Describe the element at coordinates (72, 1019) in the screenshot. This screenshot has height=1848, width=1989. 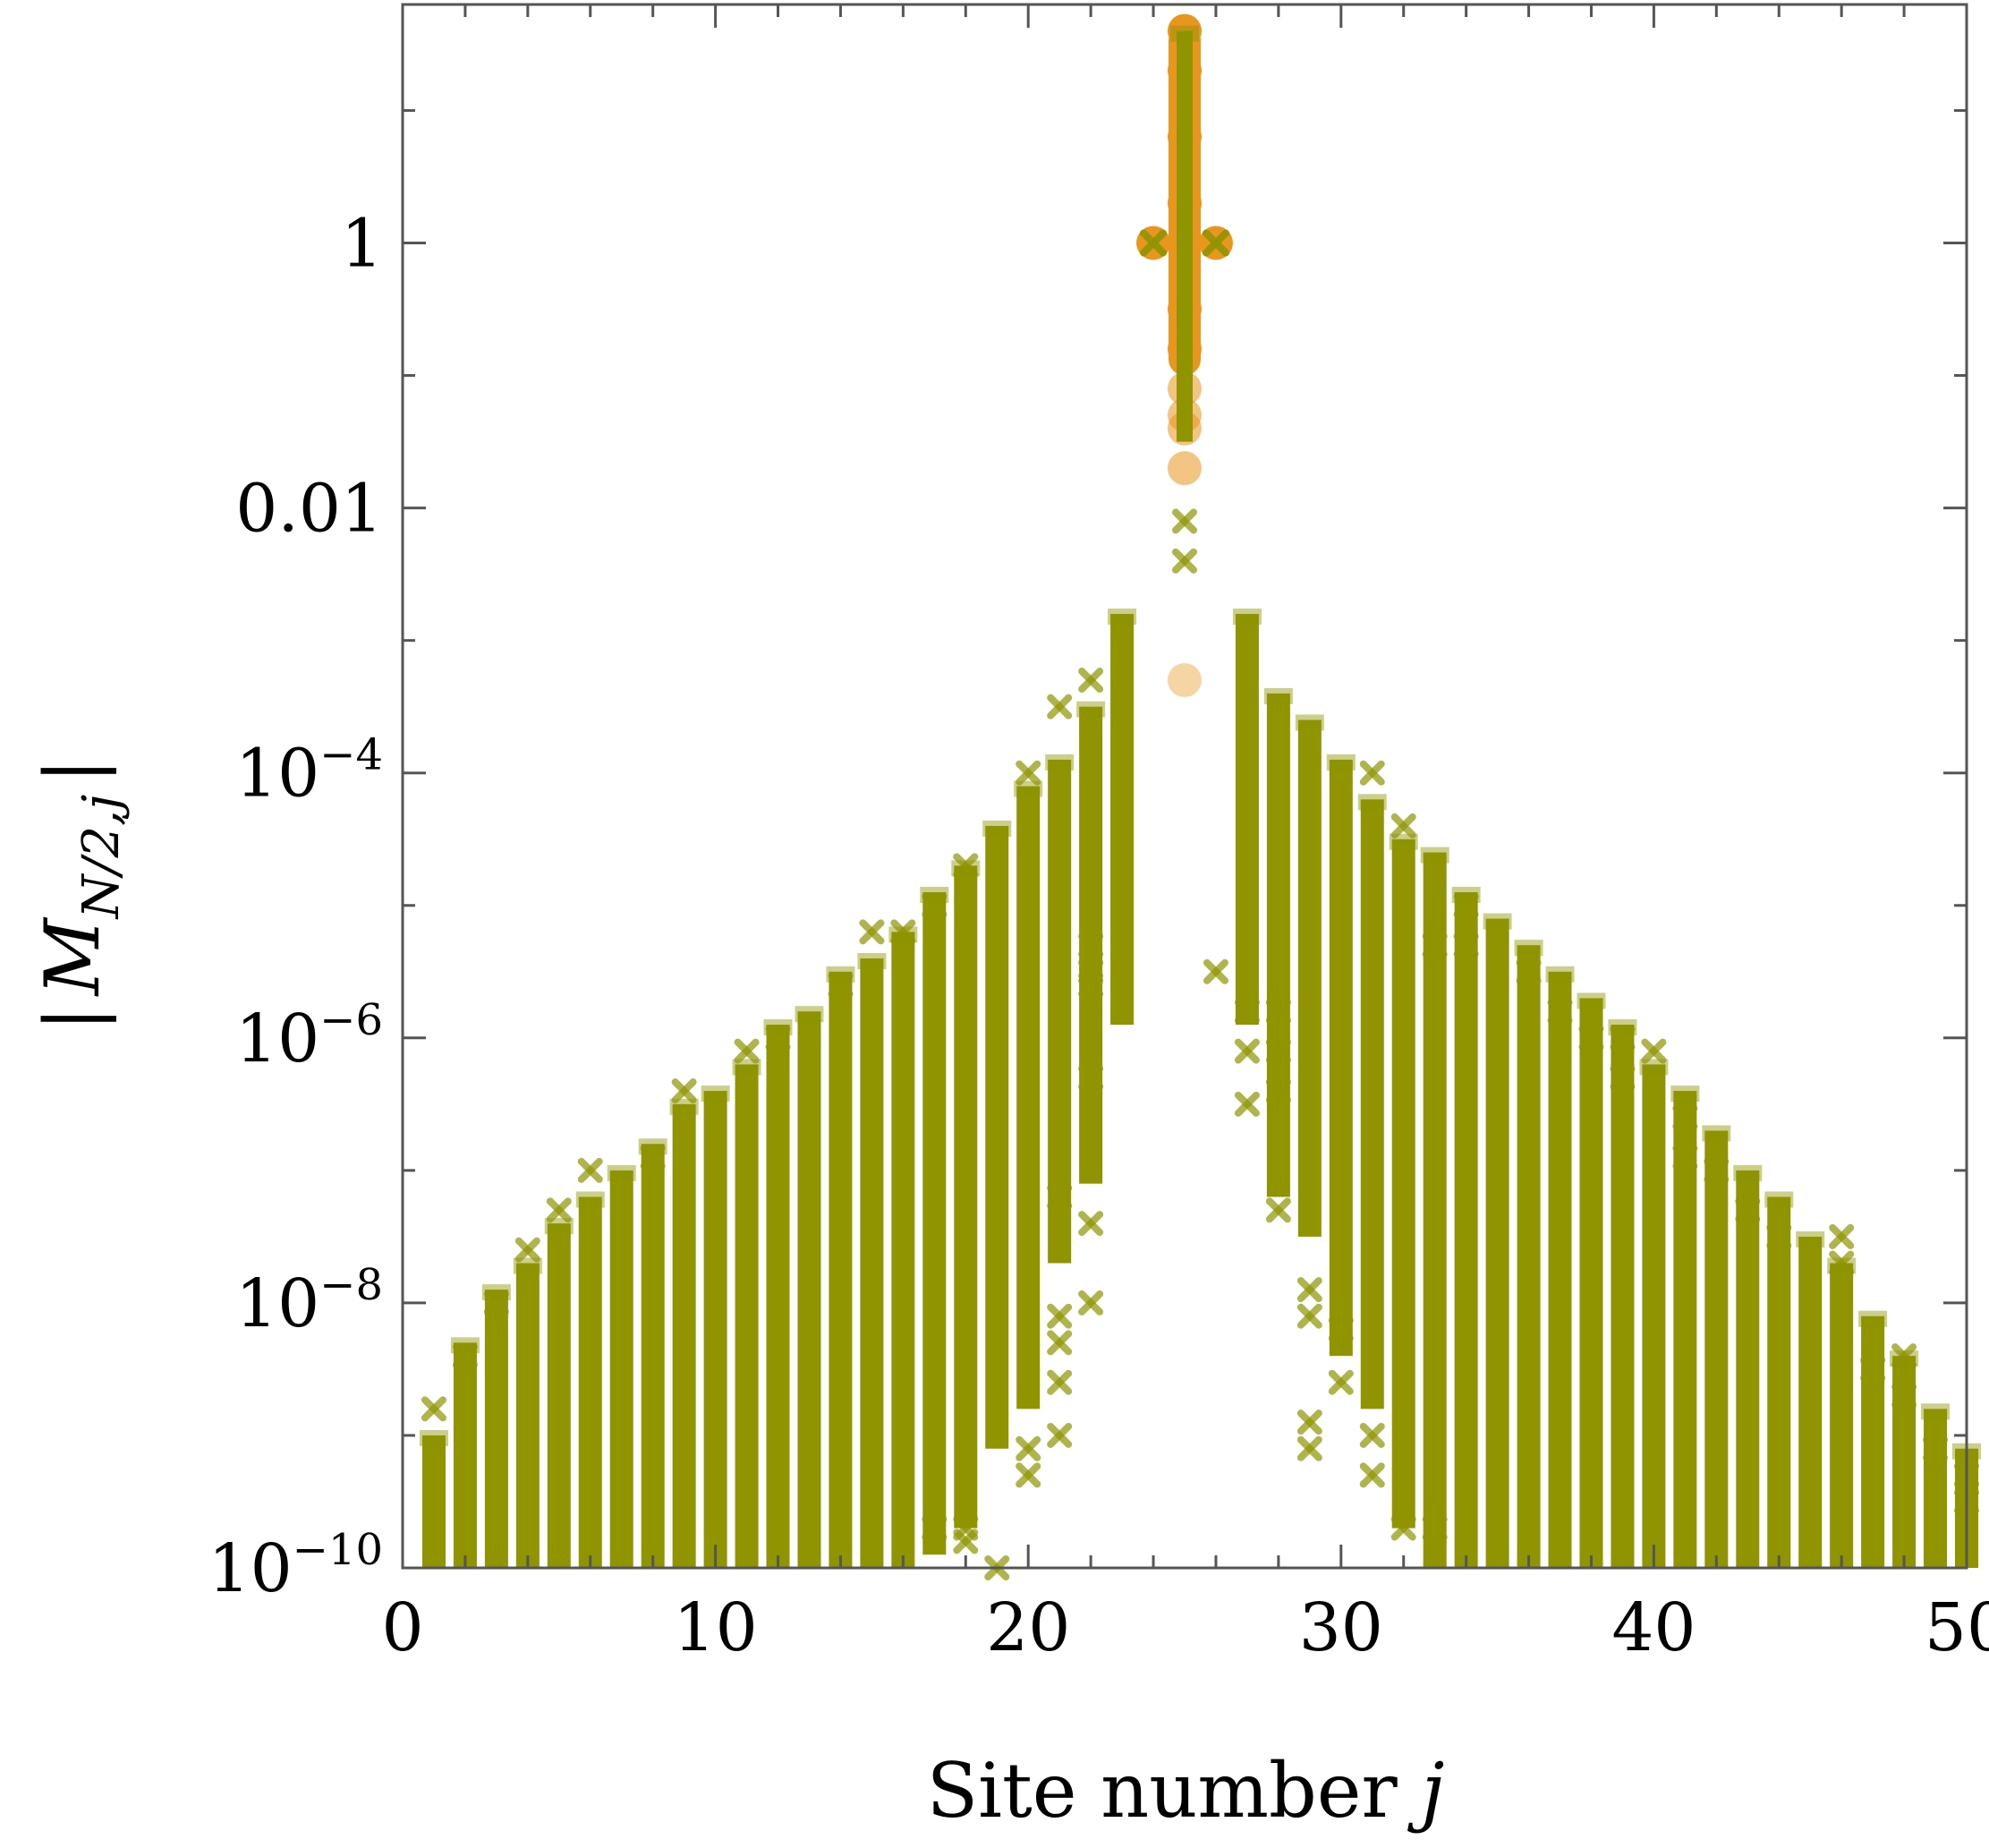
I see `y-axis-title-bar-left: |` at that location.